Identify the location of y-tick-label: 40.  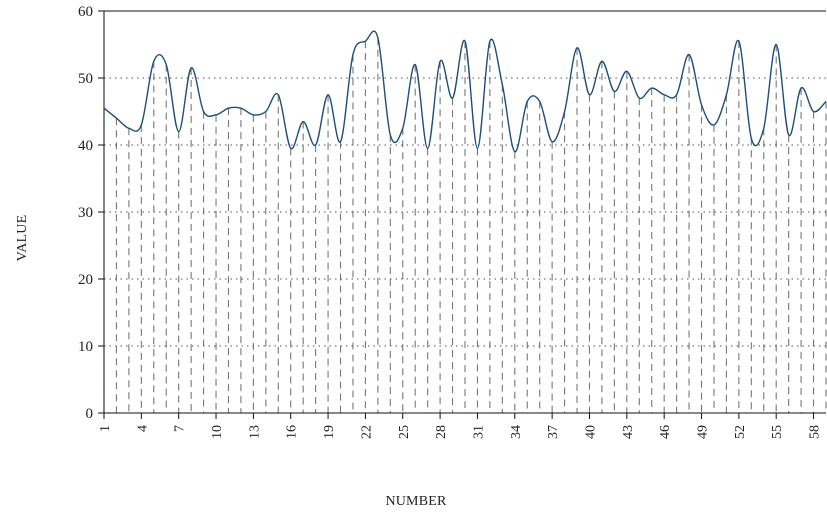
(85, 146).